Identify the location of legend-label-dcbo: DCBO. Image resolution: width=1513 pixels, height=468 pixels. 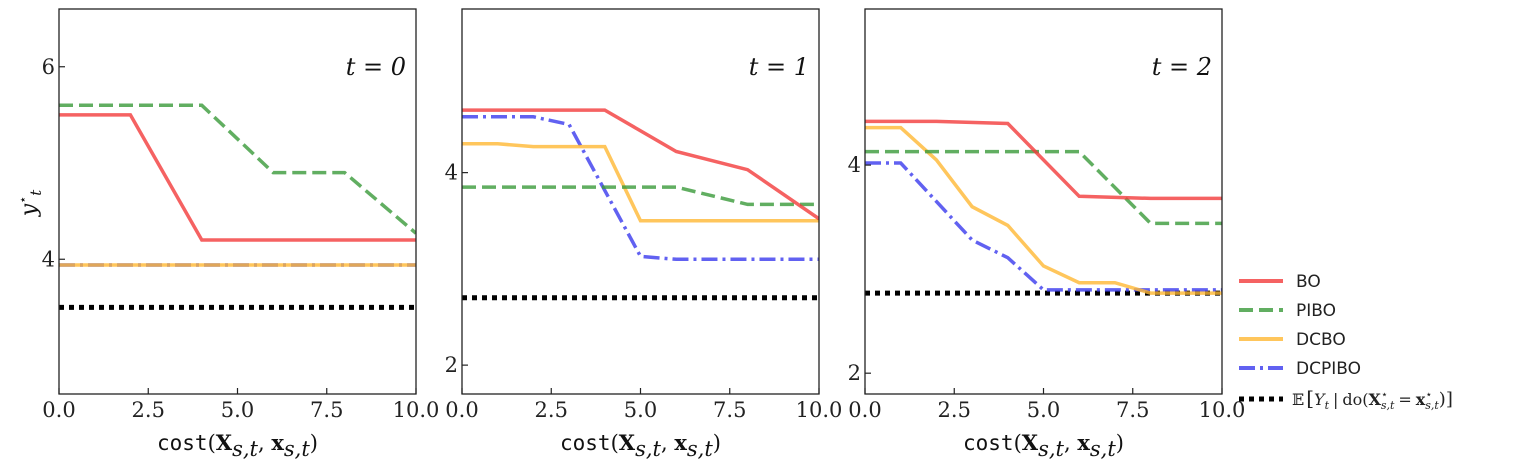
(1321, 340).